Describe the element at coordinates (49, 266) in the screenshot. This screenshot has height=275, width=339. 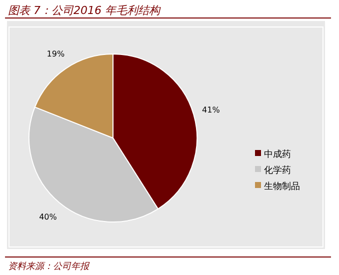
I see `text: 资料来源：公司年报` at that location.